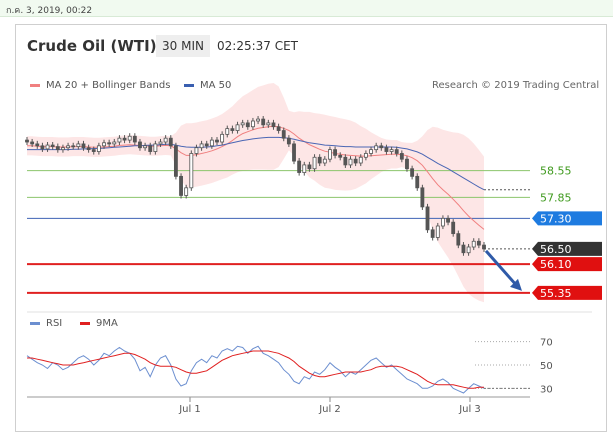  I want to click on date-bar: ก.ค. 3, 2019, 00:22, so click(306, 8).